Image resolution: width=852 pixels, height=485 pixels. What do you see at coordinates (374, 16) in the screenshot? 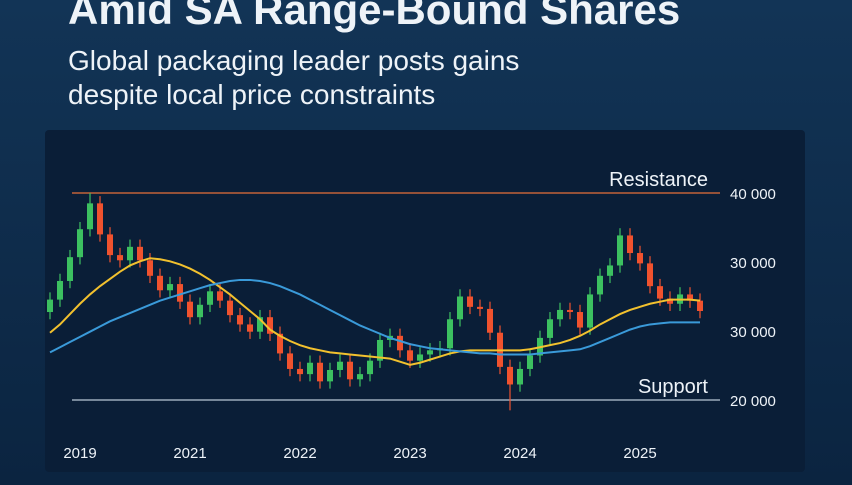
I see `chart-title: Amid SA Range-Bound Shares` at bounding box center [374, 16].